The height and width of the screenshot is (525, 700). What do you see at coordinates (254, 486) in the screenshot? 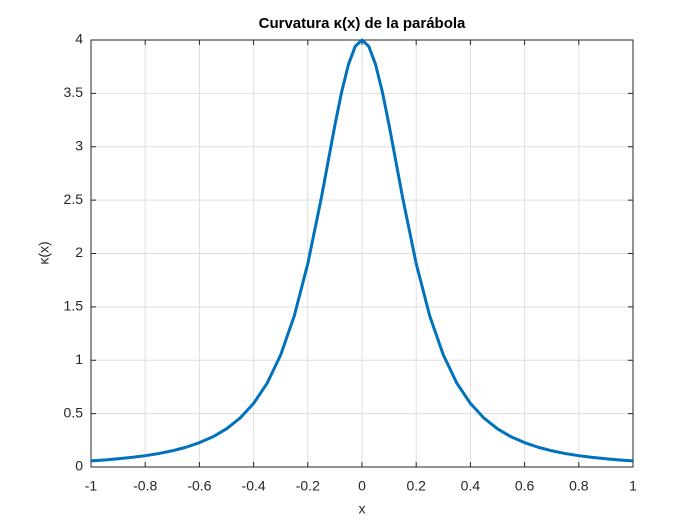
I see `x-tick-label: -0.4` at bounding box center [254, 486].